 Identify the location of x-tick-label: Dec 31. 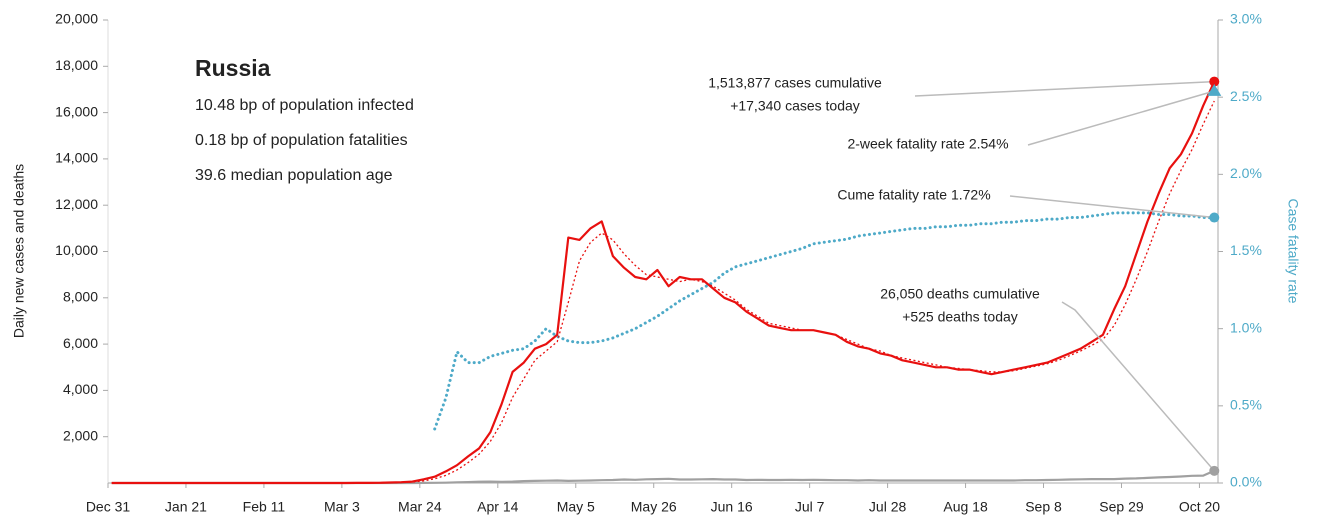
(108, 507).